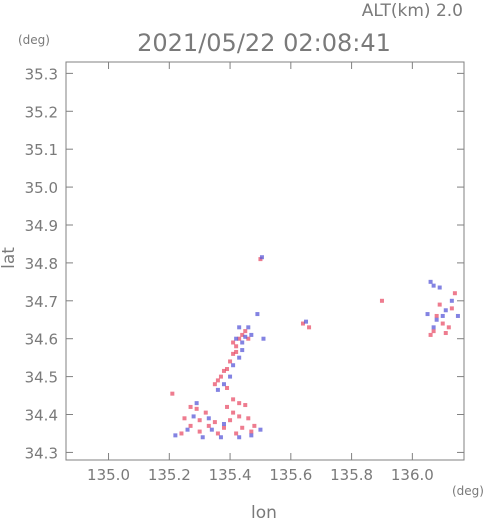 This screenshot has width=491, height=521. Describe the element at coordinates (351, 475) in the screenshot. I see `x-tick-label: 135.8` at that location.